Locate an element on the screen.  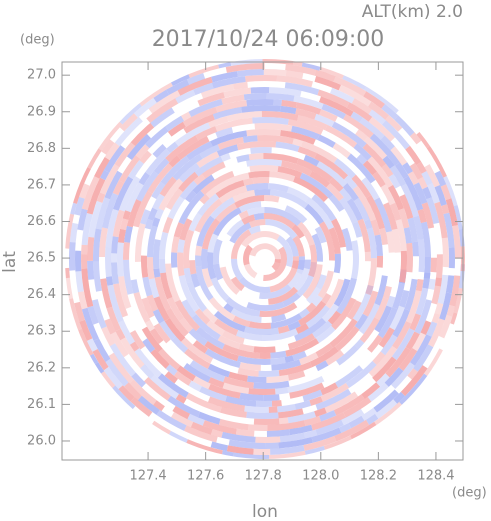
y-axis-label: lat is located at coordinates (10, 262).